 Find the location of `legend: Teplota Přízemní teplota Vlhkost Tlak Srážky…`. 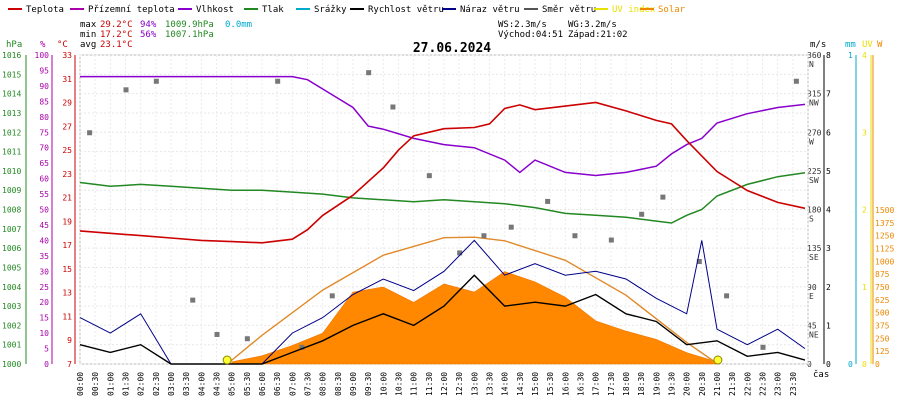

legend: Teplota Přízemní teplota Vlhkost Tlak Srážky… is located at coordinates (347, 10).